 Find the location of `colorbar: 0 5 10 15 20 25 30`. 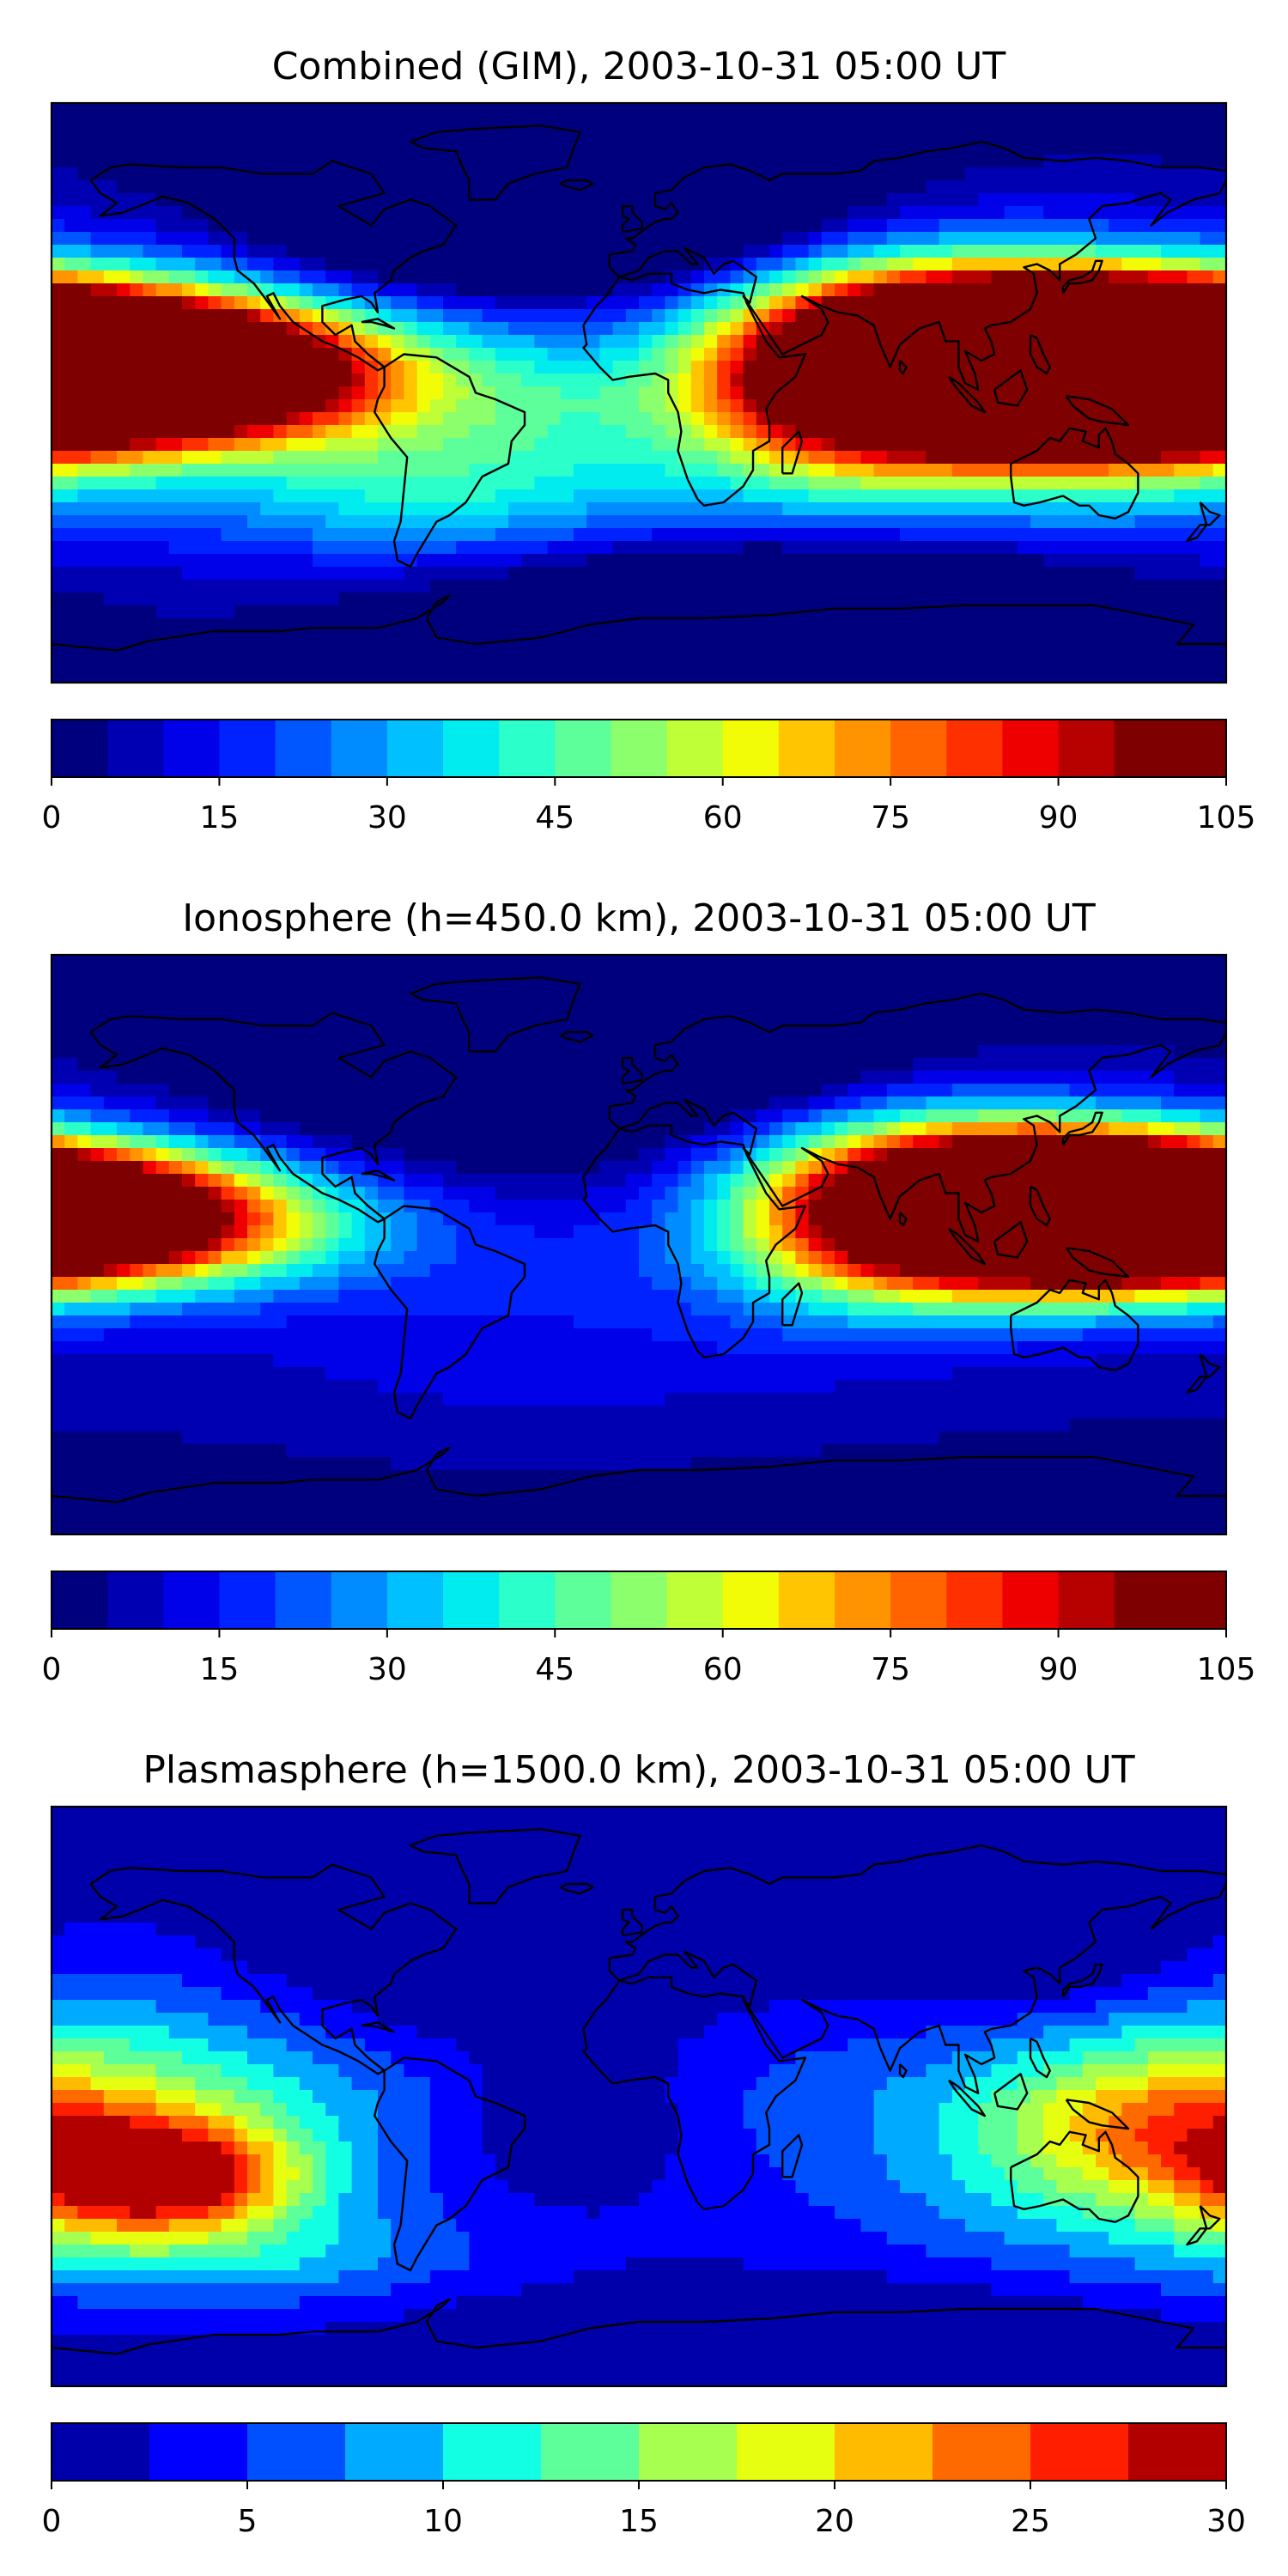

colorbar: 0 5 10 15 20 25 30 is located at coordinates (644, 2480).